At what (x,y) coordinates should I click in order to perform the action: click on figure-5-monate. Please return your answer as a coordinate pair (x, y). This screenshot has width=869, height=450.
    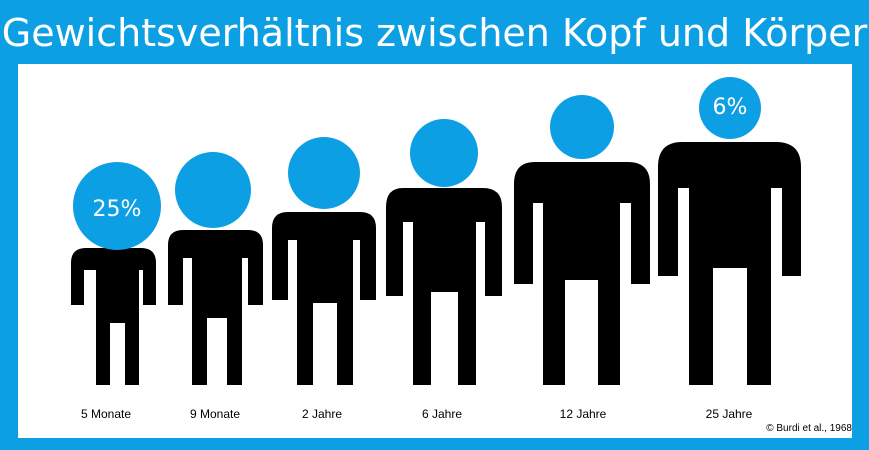
    Looking at the image, I should click on (116, 273).